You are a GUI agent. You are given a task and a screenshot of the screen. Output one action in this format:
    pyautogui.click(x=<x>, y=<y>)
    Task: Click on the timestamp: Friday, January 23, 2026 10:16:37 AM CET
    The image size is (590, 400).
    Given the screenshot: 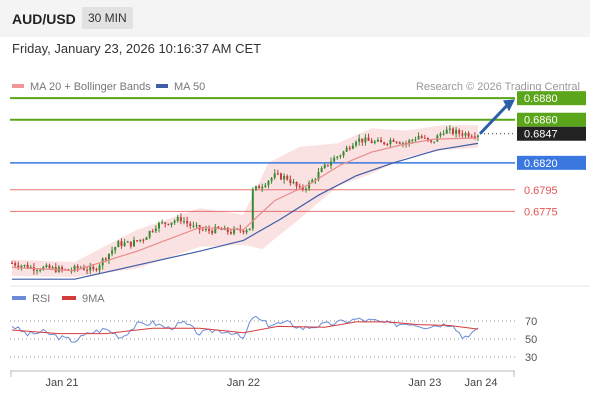 What is the action you would take?
    pyautogui.click(x=137, y=48)
    